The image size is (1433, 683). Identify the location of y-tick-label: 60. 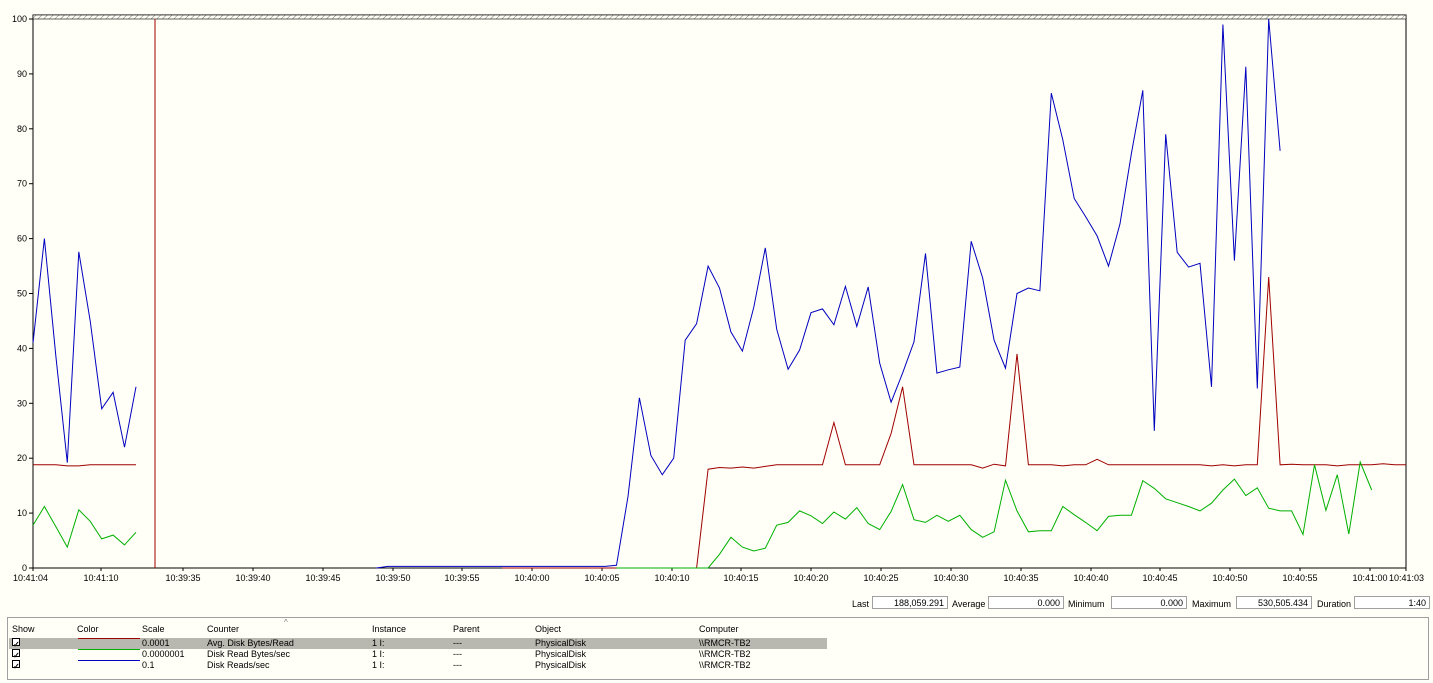
(22, 239).